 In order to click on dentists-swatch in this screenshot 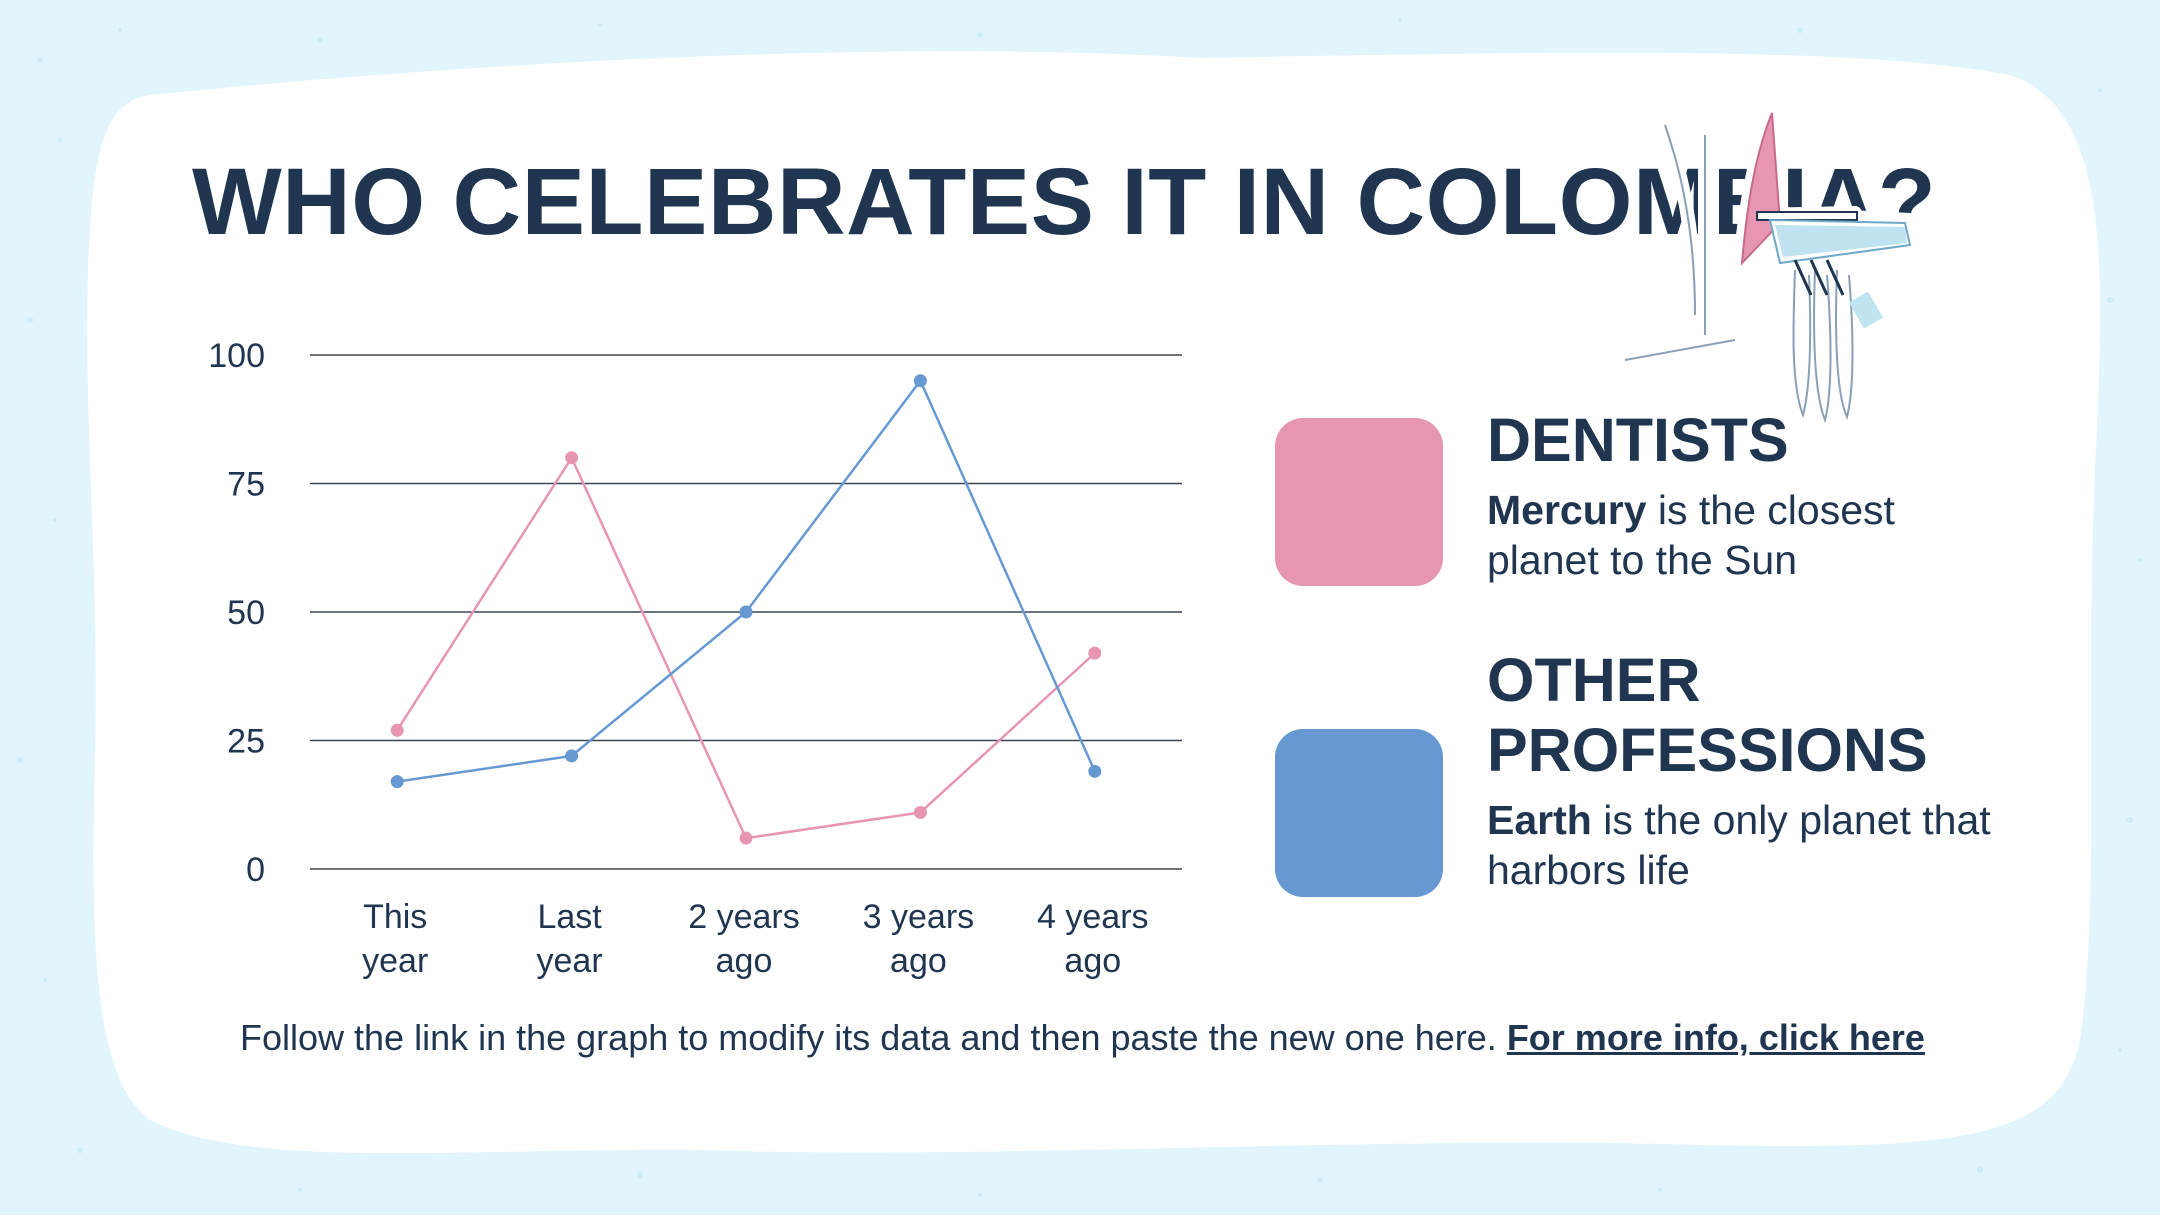, I will do `click(1359, 502)`.